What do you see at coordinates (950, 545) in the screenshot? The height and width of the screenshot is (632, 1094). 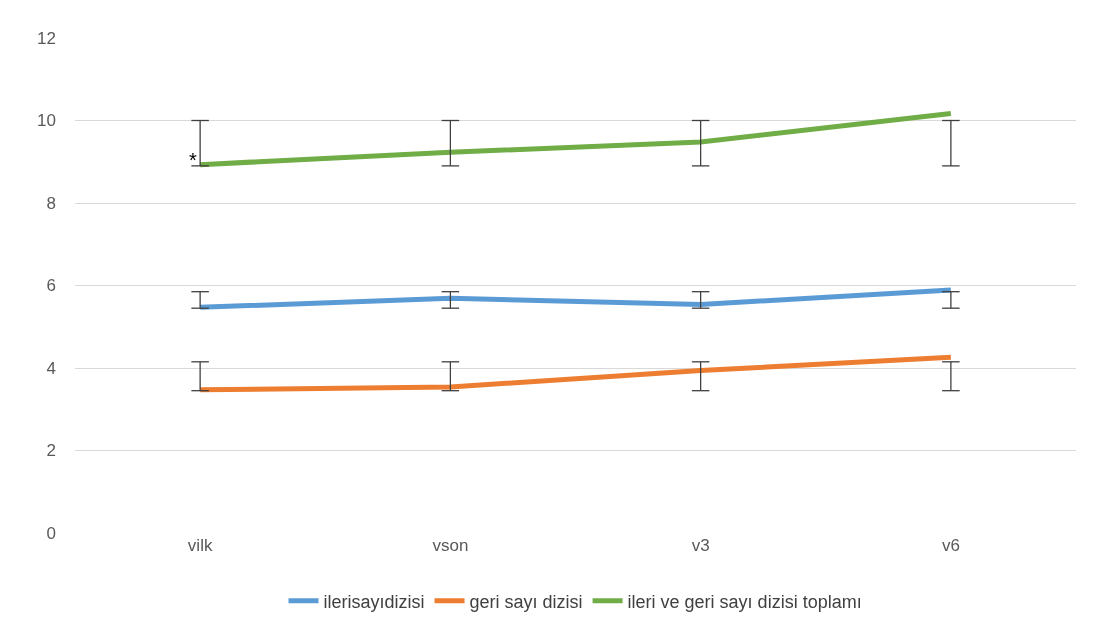 I see `x-tick-label: v6` at bounding box center [950, 545].